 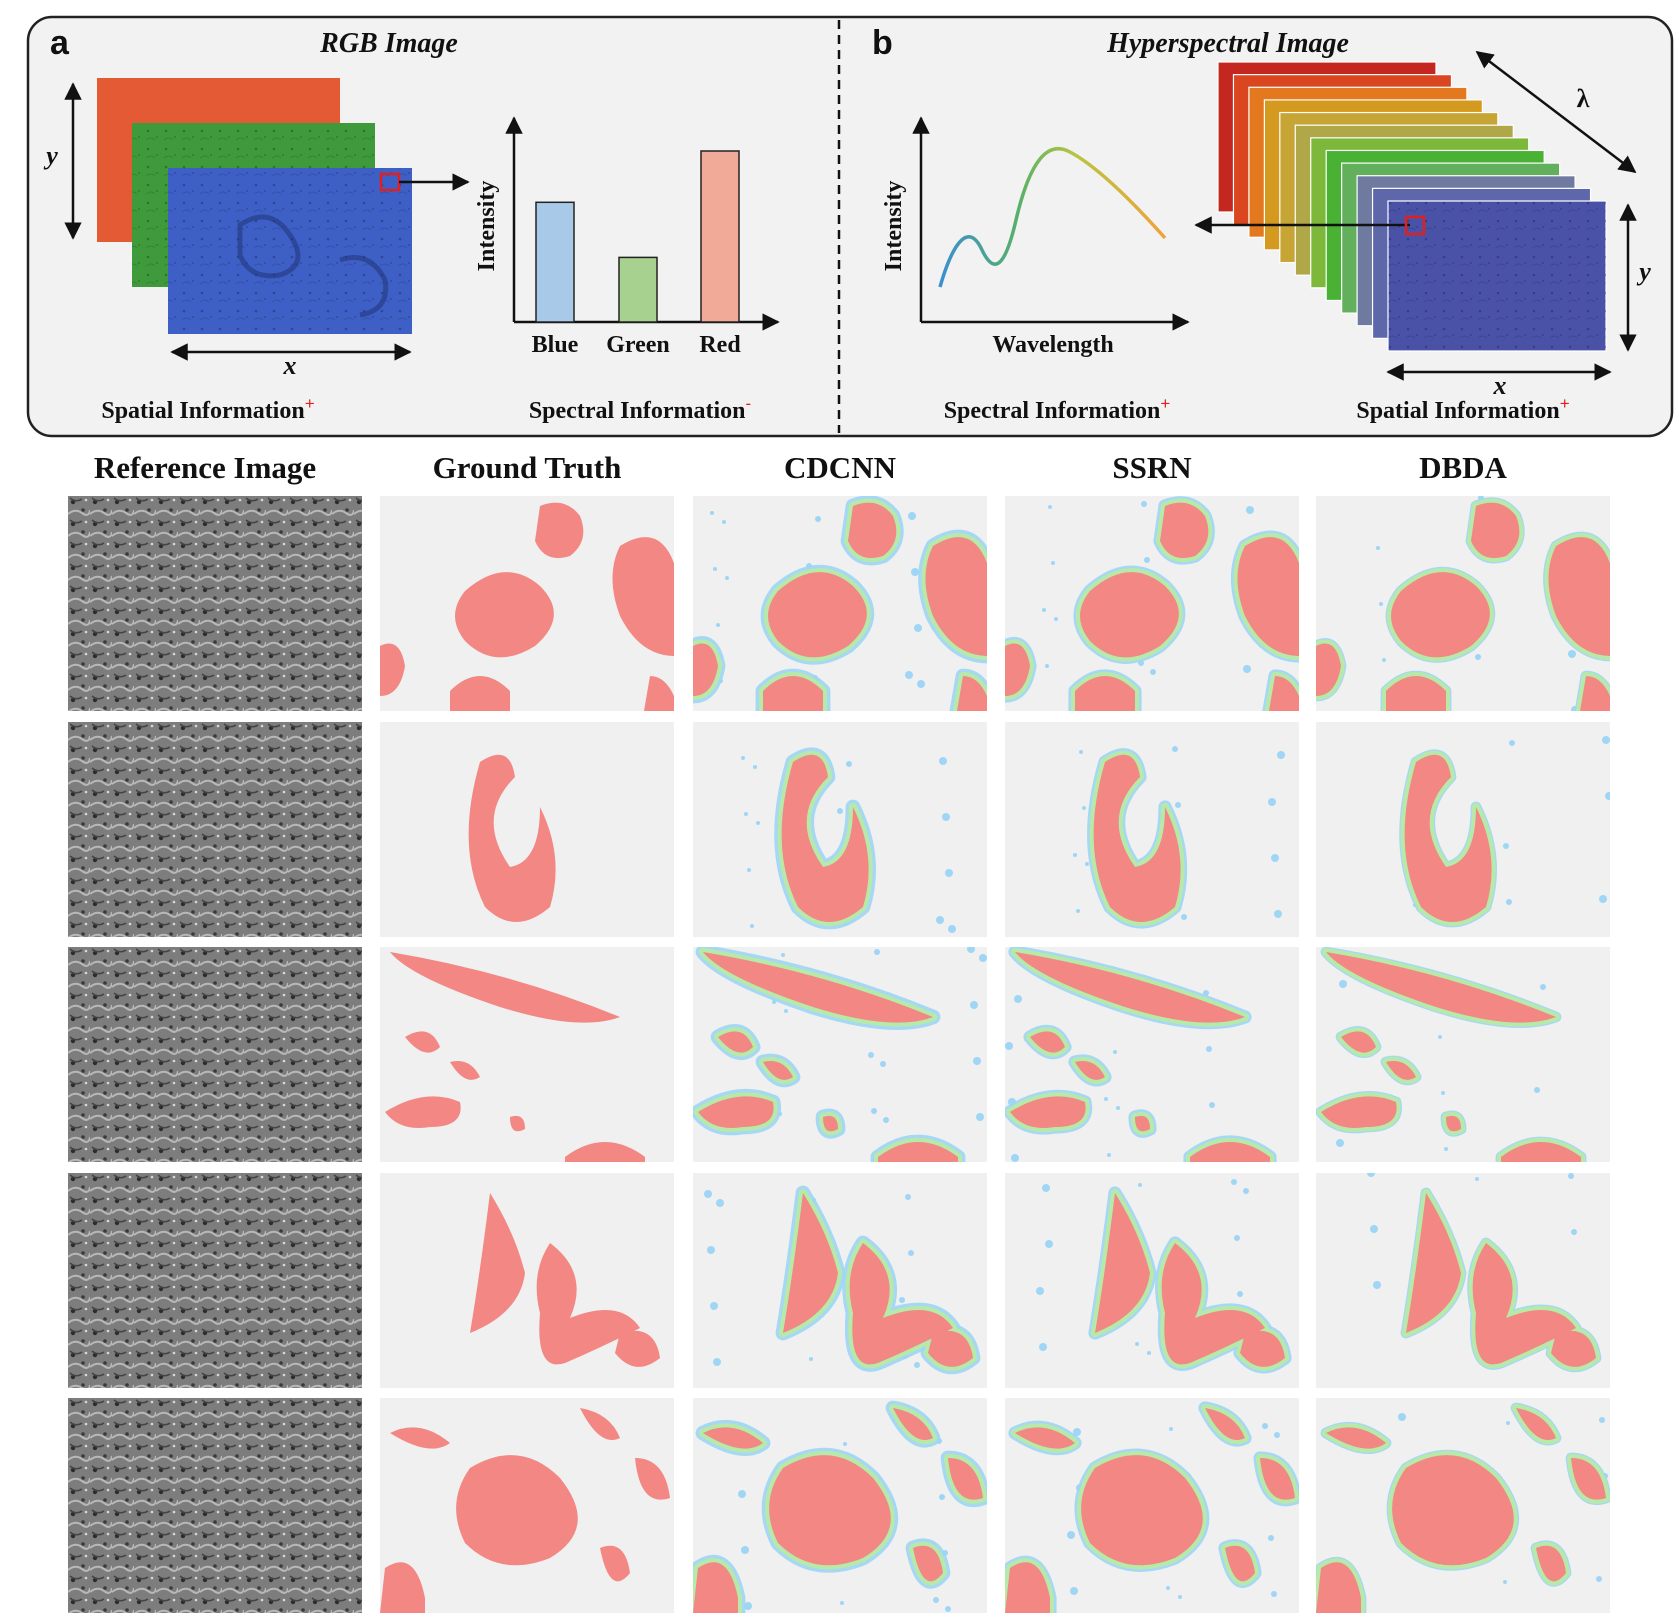 What do you see at coordinates (60, 43) in the screenshot?
I see `panel-a-letter: a` at bounding box center [60, 43].